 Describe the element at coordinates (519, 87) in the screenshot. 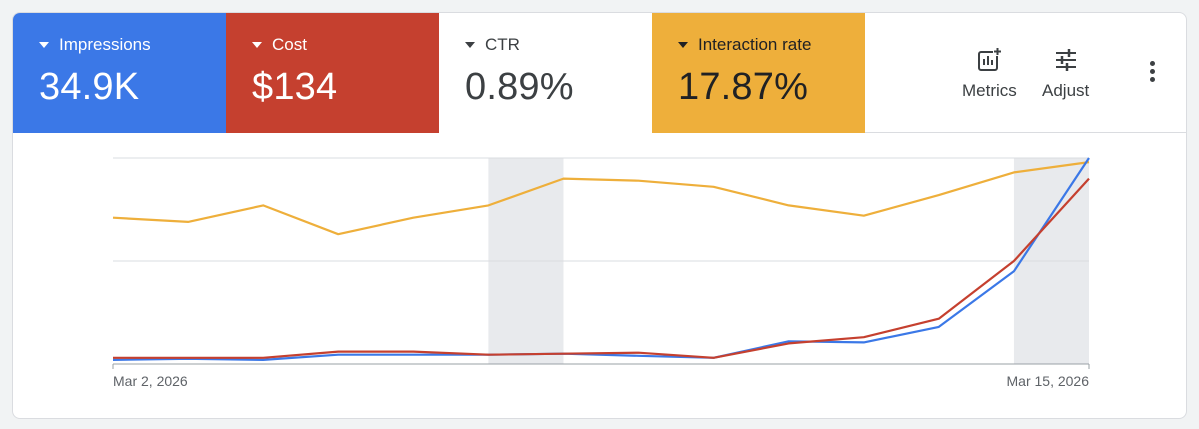

I see `metric-value: 0.89%` at that location.